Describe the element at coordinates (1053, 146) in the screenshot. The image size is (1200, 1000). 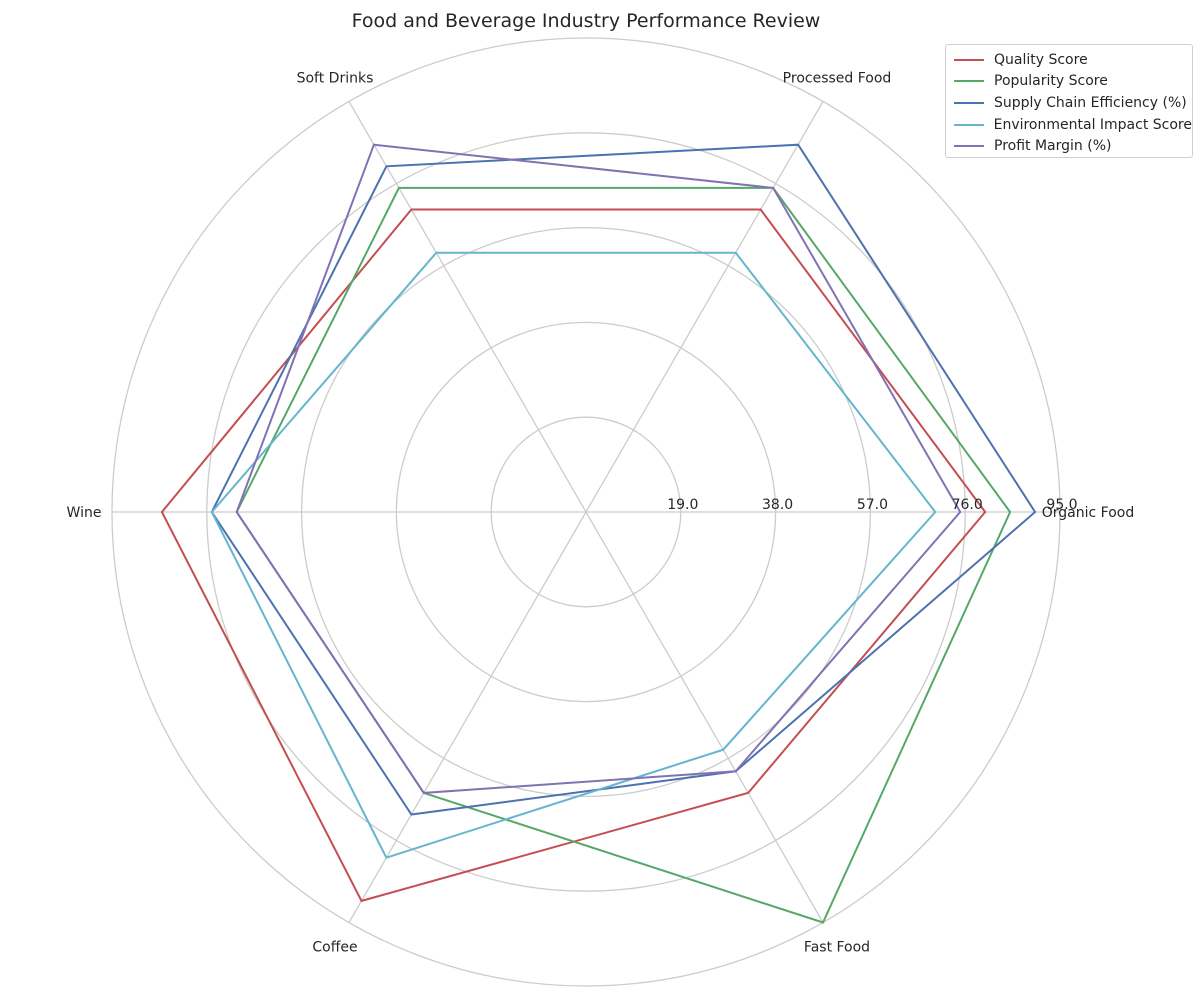
I see `legend-label: Profit Margin (%)` at that location.